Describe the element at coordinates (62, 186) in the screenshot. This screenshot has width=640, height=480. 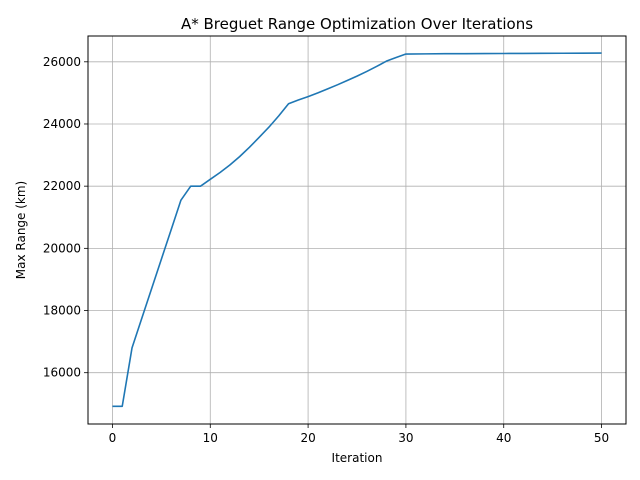
I see `y-tick-label: 22000` at that location.